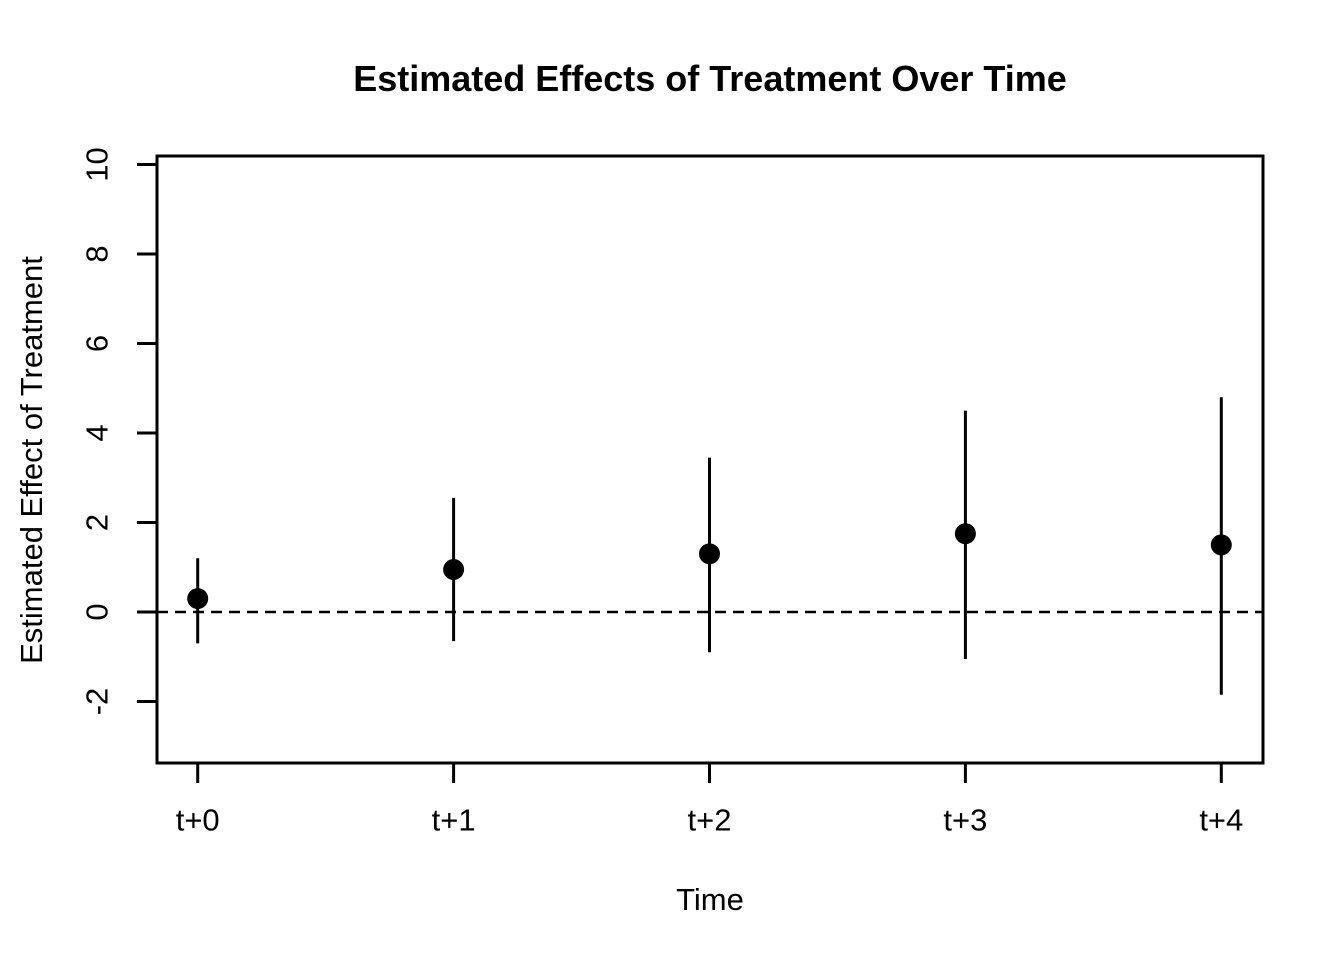  What do you see at coordinates (97, 343) in the screenshot?
I see `y-axis-tick-label: 6` at bounding box center [97, 343].